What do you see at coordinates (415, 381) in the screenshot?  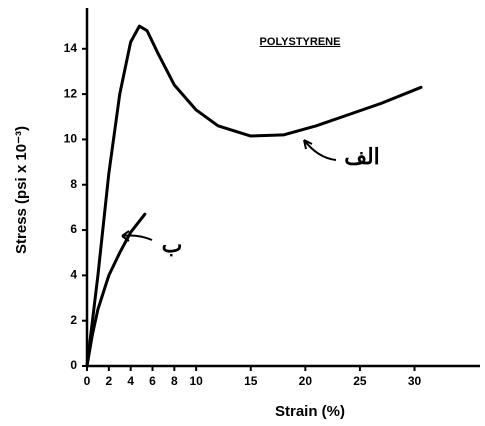 I see `x-tick-label: 30` at bounding box center [415, 381].